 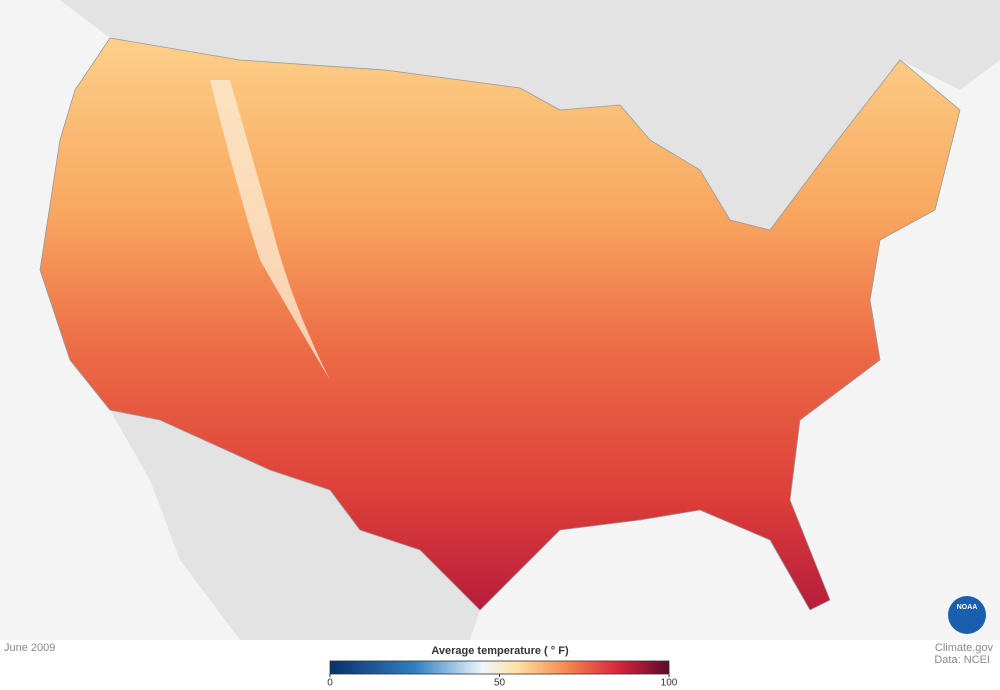 I want to click on colorbar-ticks: 0 50 100, so click(x=502, y=681).